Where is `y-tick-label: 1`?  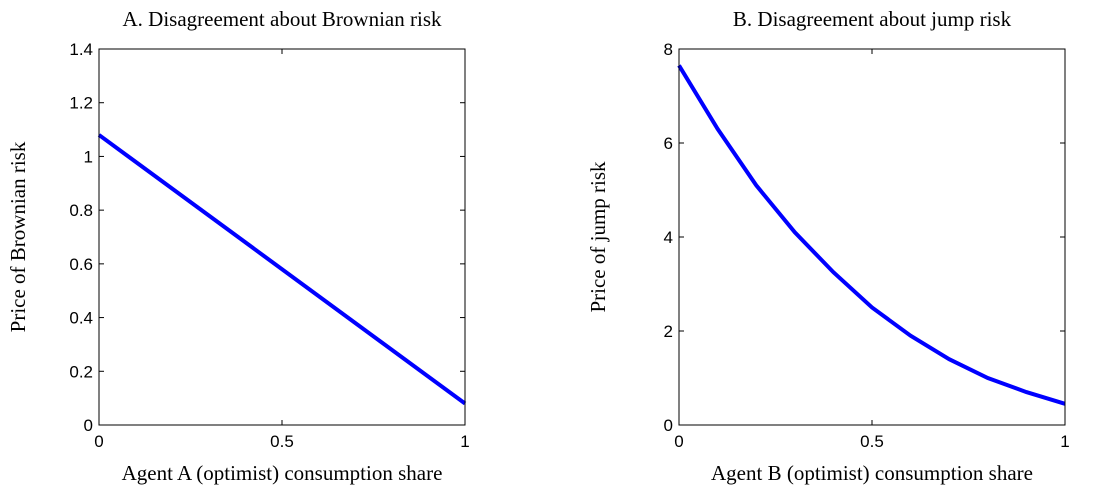 y-tick-label: 1 is located at coordinates (88, 156).